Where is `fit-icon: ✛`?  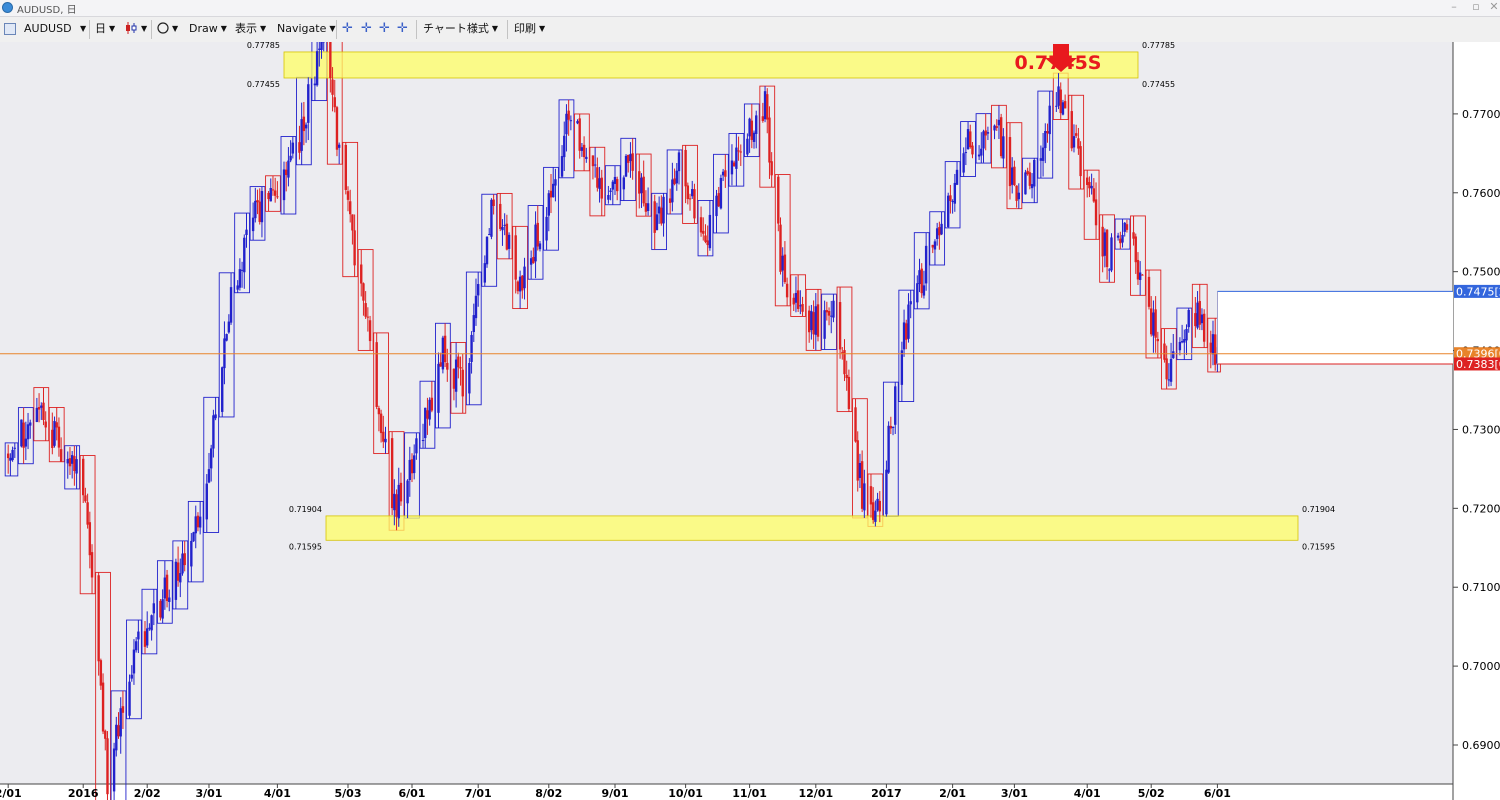 fit-icon: ✛ is located at coordinates (402, 28).